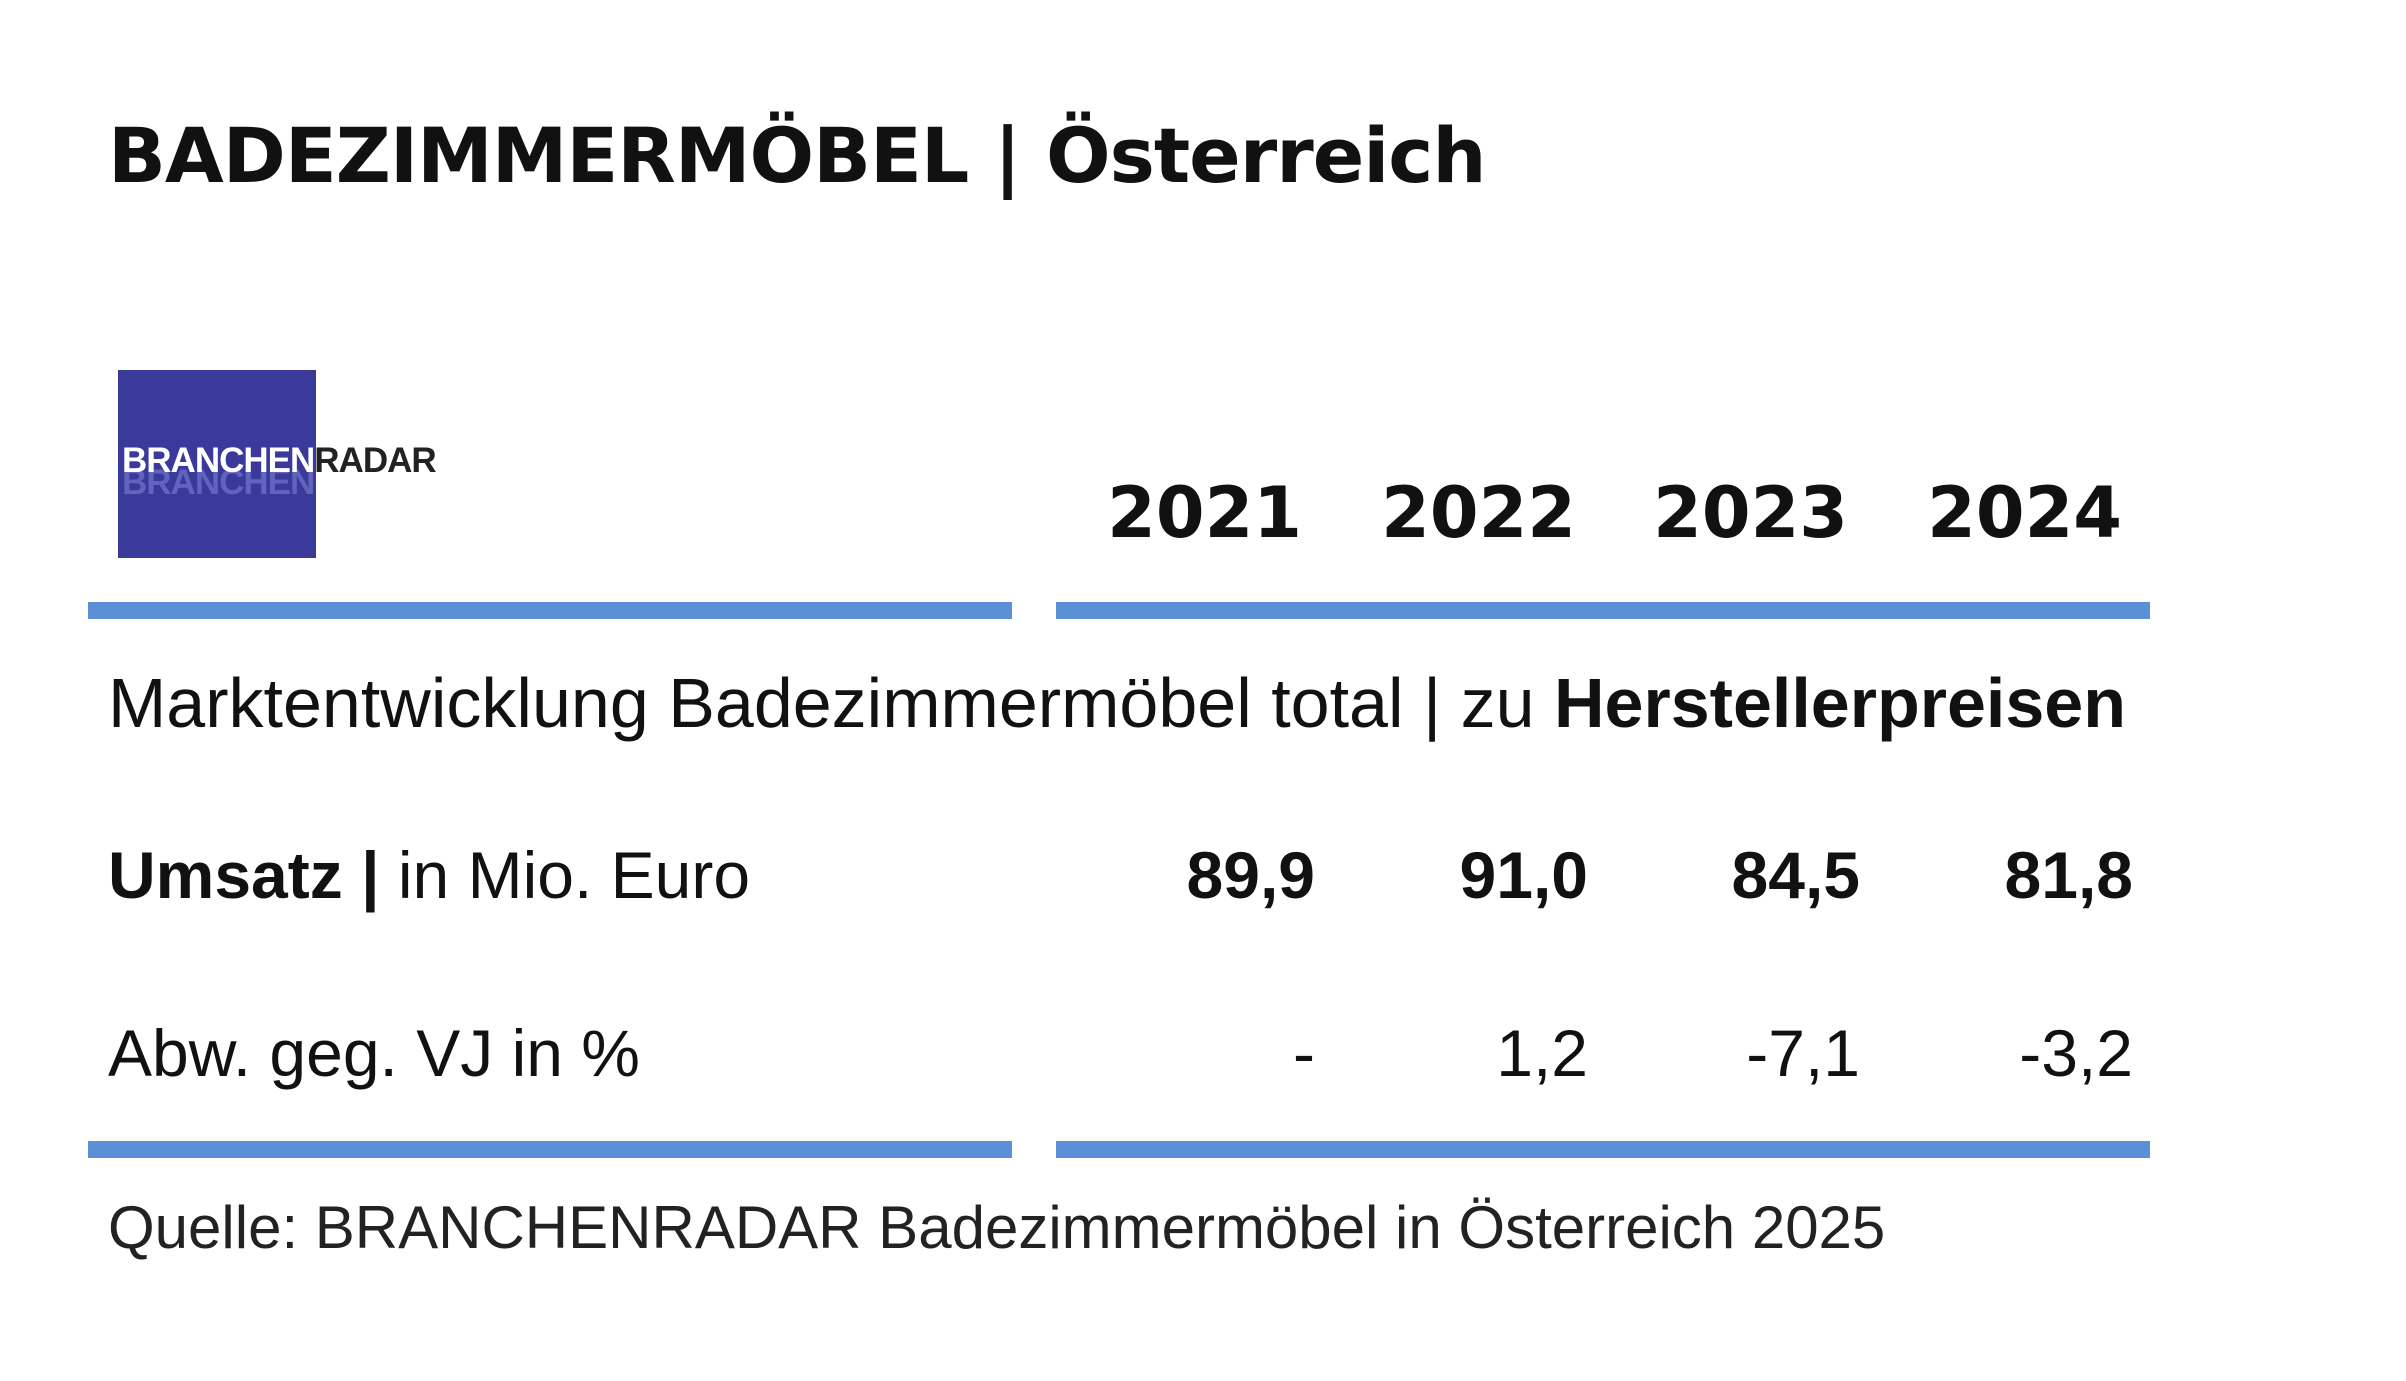 This screenshot has height=1381, width=2406. Describe the element at coordinates (1750, 513) in the screenshot. I see `column-header-2023: 2023` at that location.